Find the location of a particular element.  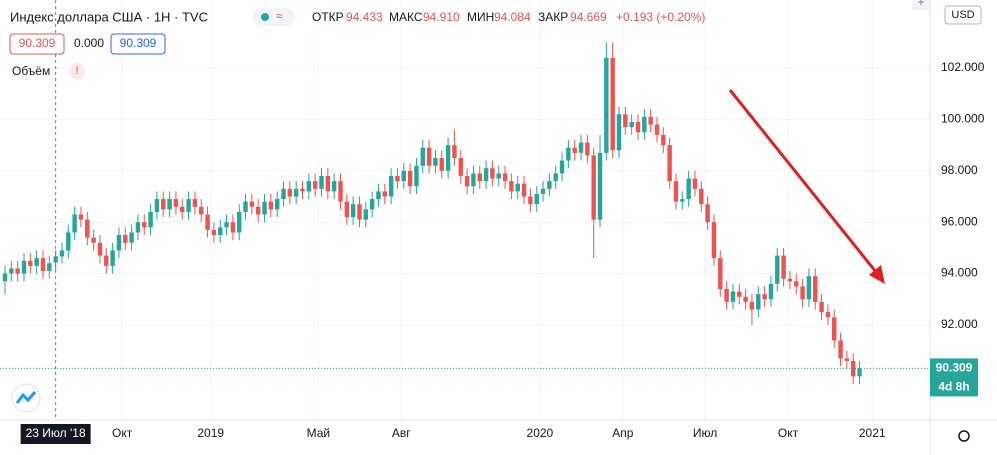

volume-label: Объём is located at coordinates (31, 71).